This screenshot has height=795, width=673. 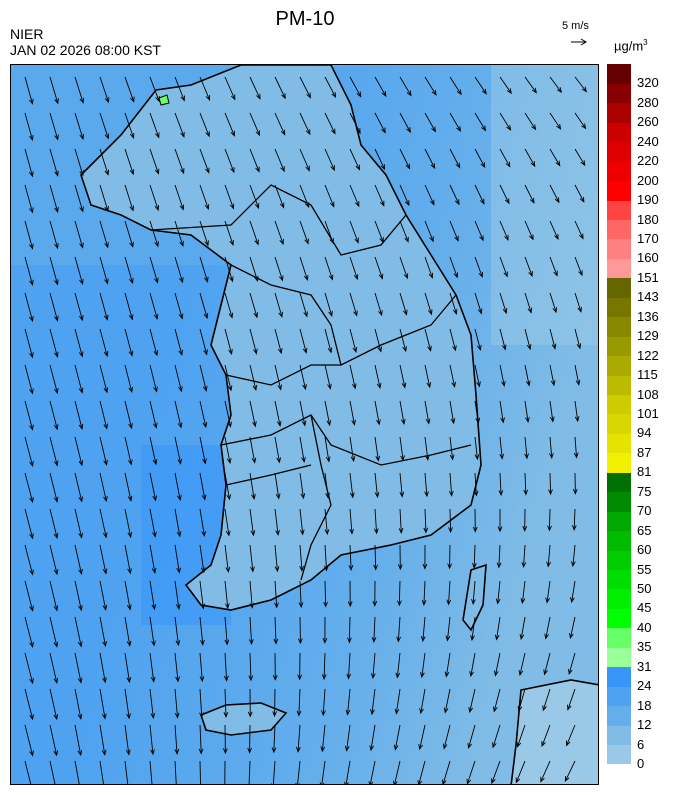 What do you see at coordinates (648, 122) in the screenshot?
I see `colorbar-label: 260` at bounding box center [648, 122].